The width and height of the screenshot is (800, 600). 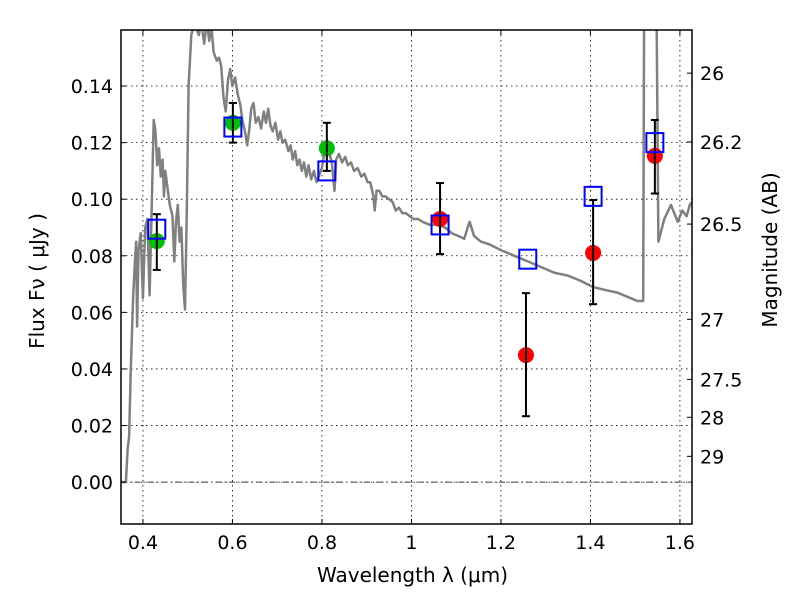 What do you see at coordinates (92, 87) in the screenshot?
I see `y-tick-label: 0.14` at bounding box center [92, 87].